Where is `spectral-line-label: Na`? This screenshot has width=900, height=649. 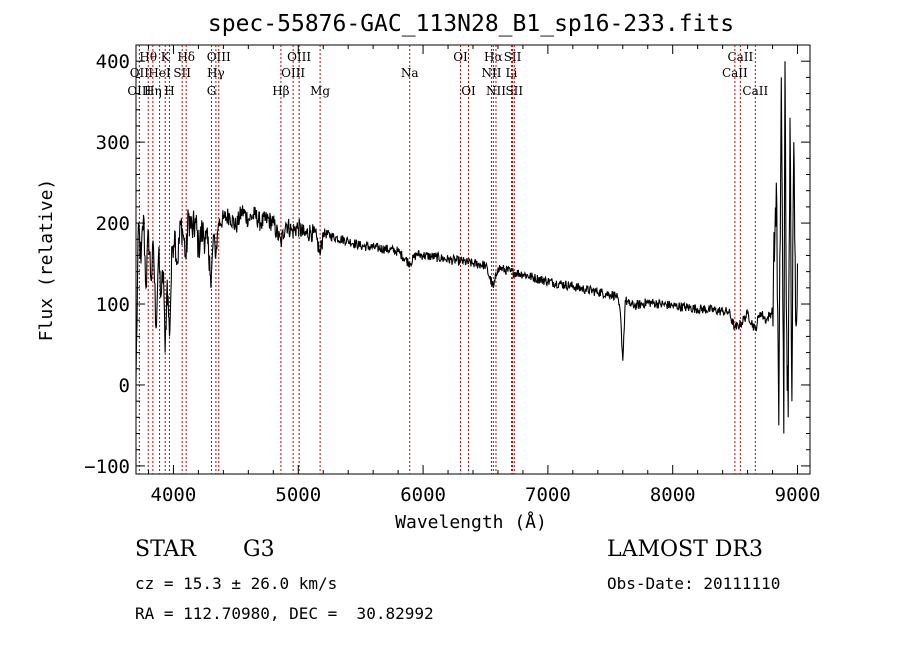 spectral-line-label: Na is located at coordinates (410, 73).